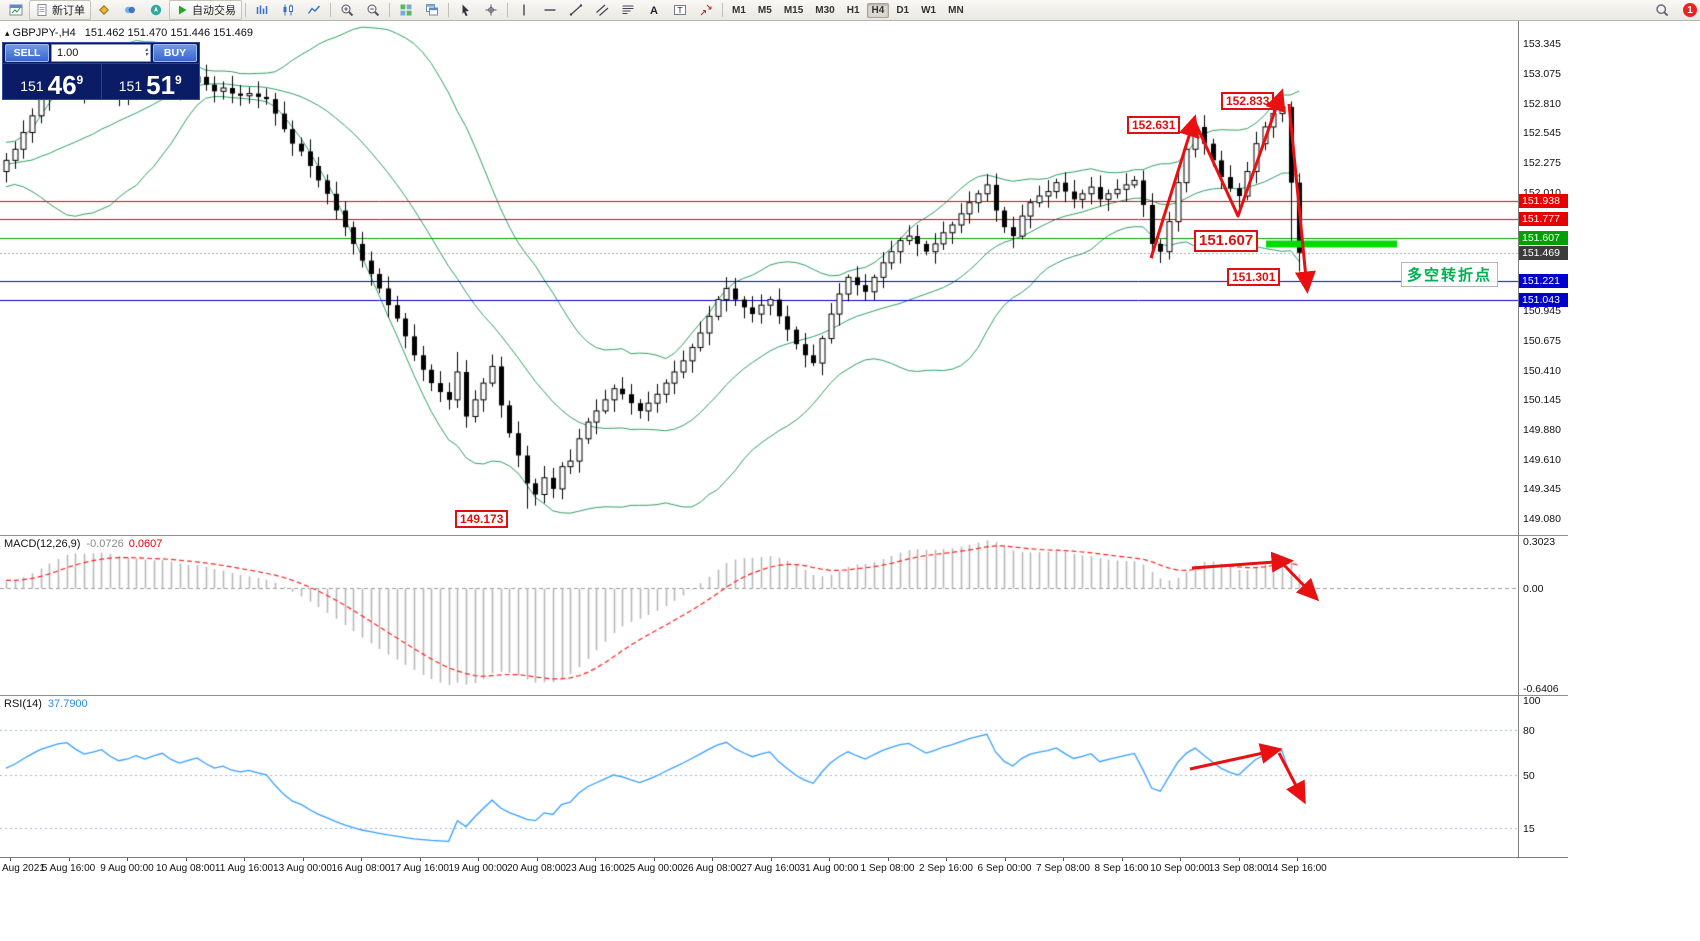 The width and height of the screenshot is (1700, 941). I want to click on candlestick-chart-button, so click(288, 10).